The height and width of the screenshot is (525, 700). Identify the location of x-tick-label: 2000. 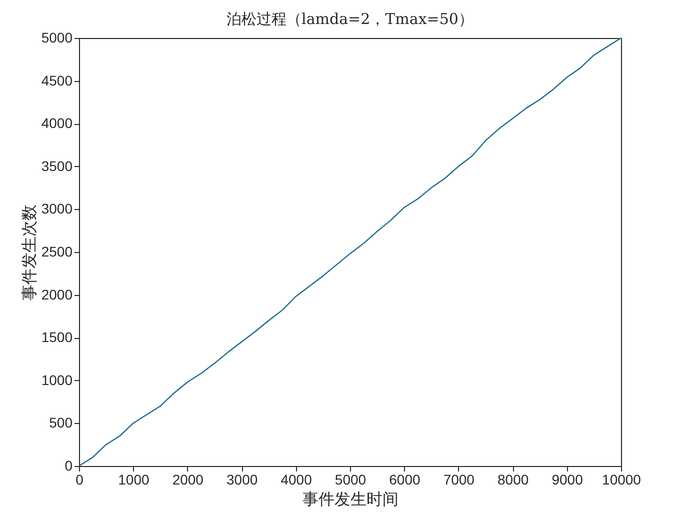
(188, 480).